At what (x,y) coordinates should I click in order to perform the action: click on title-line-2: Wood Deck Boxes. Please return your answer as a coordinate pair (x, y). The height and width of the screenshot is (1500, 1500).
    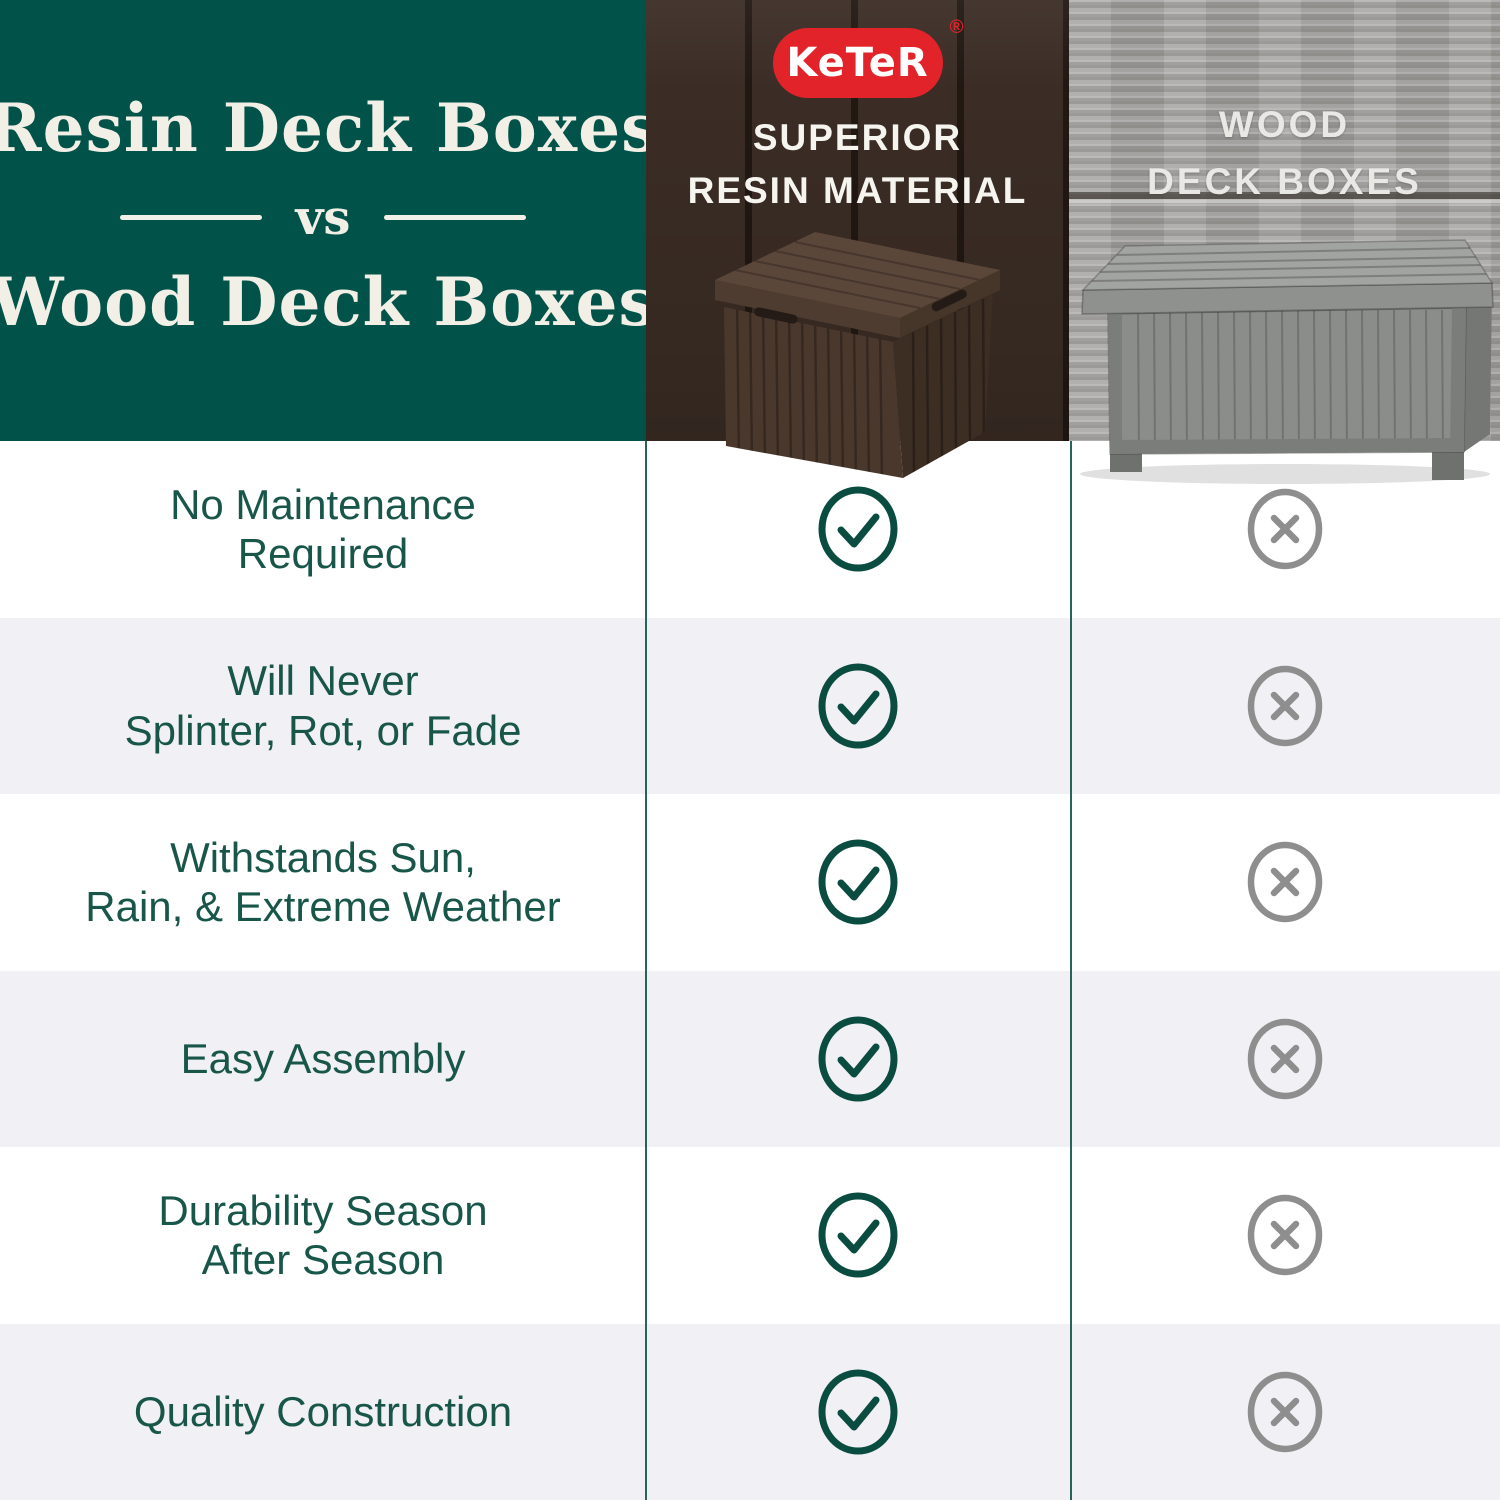
    Looking at the image, I should click on (328, 301).